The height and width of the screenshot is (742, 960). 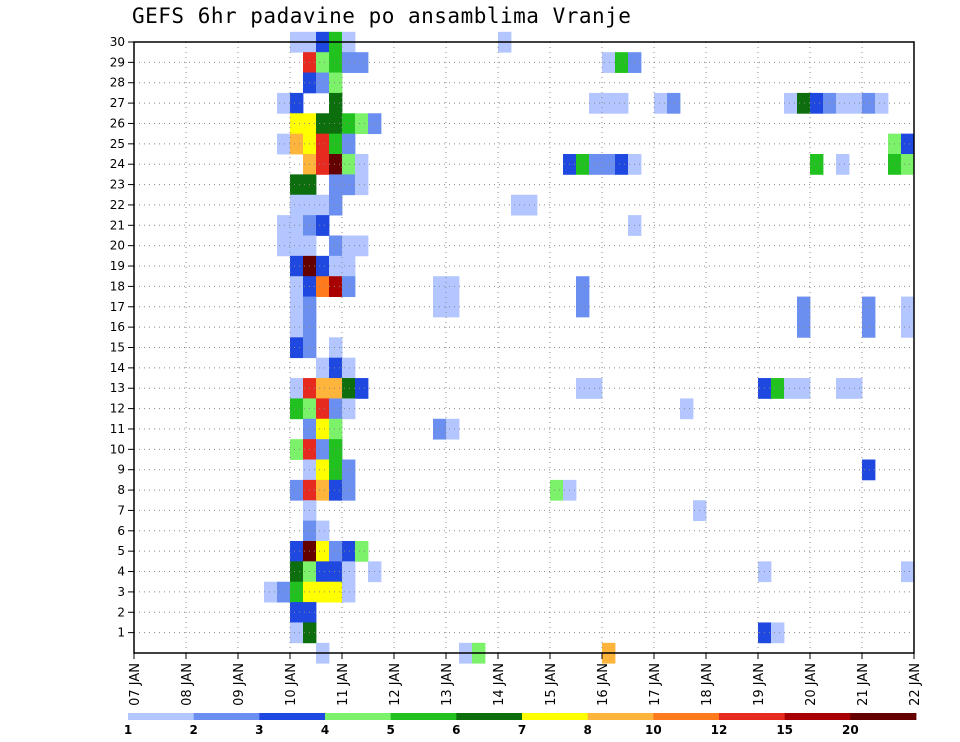 I want to click on y-tick-label: 26, so click(x=117, y=123).